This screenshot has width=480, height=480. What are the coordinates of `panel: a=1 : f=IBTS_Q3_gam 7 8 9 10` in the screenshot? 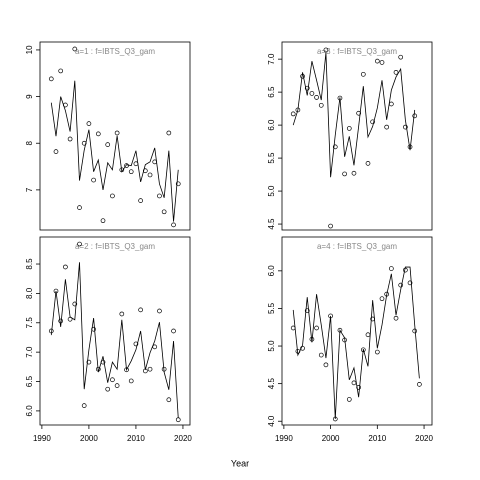 It's located at (108, 136).